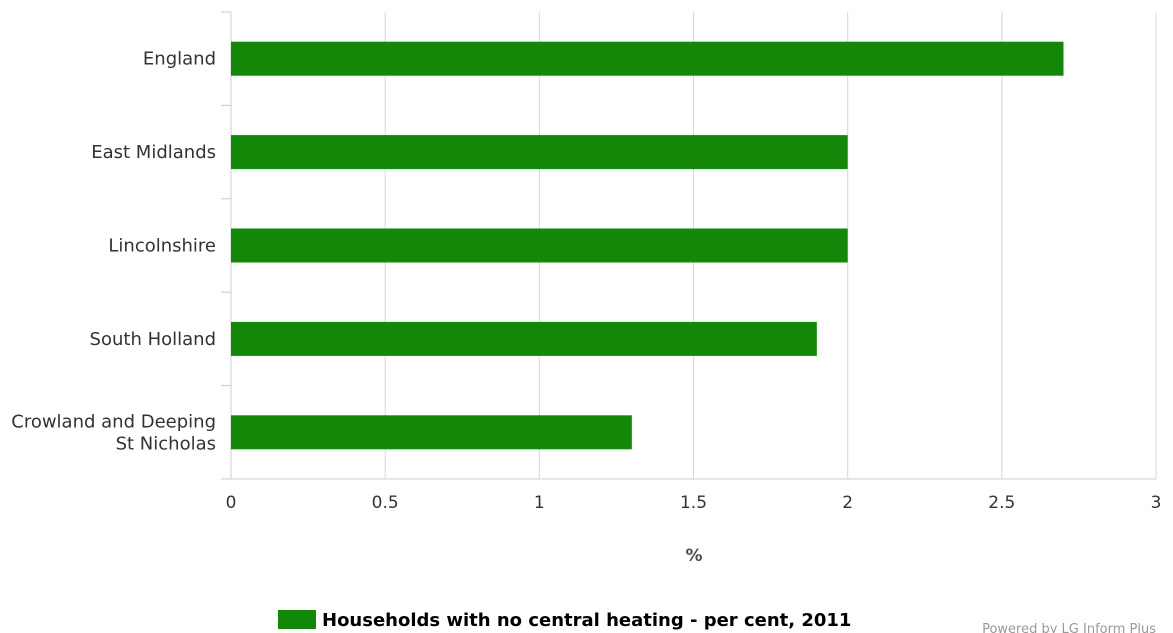  What do you see at coordinates (153, 339) in the screenshot?
I see `category-label: South Holland` at bounding box center [153, 339].